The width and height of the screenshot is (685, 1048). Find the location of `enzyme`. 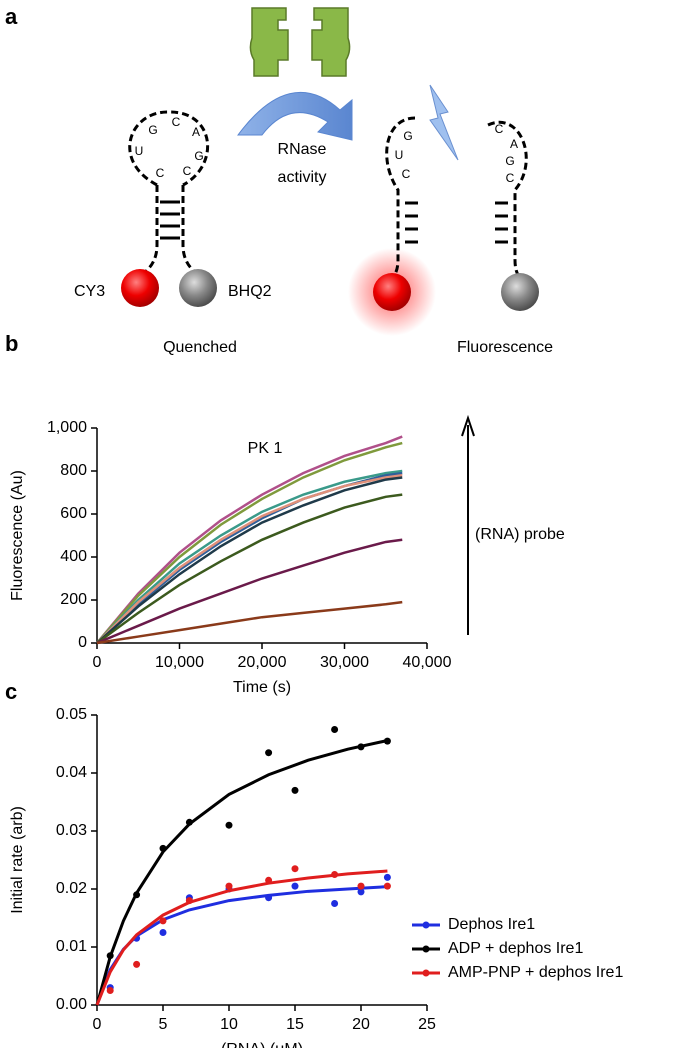

enzyme is located at coordinates (300, 42).